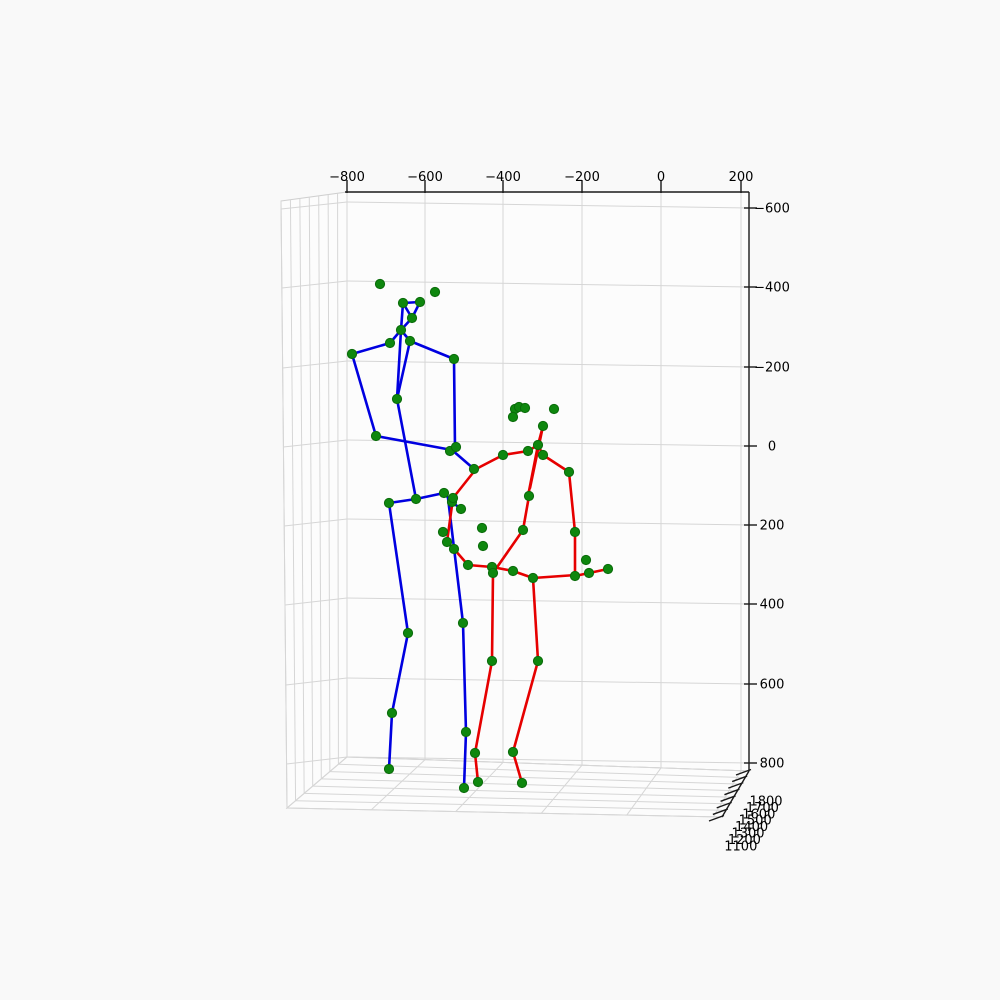  I want to click on y-axis-tick-label: 1400, so click(751, 827).